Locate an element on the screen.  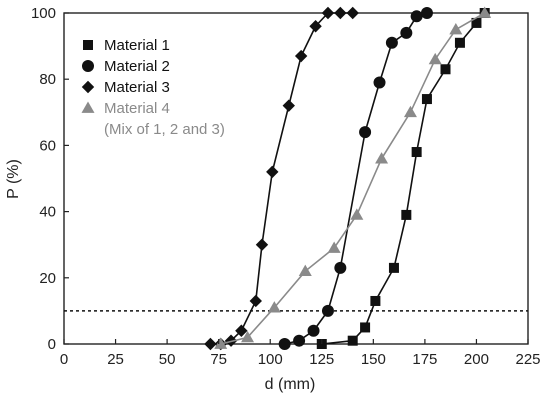
y-tick-label: 0 is located at coordinates (52, 344).